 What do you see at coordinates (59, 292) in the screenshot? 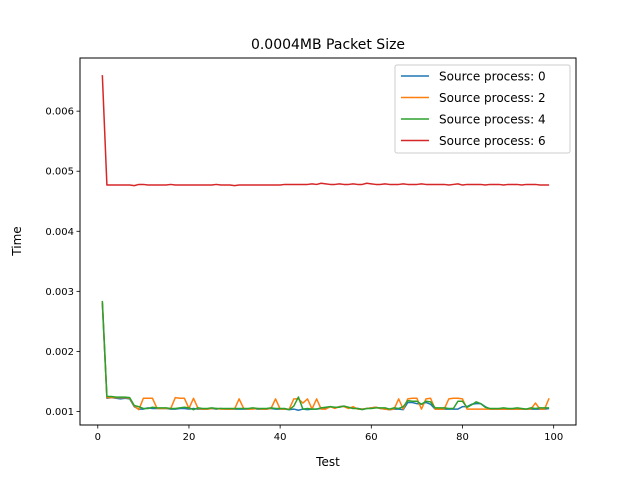
I see `y-tick-label: 0.003` at bounding box center [59, 292].